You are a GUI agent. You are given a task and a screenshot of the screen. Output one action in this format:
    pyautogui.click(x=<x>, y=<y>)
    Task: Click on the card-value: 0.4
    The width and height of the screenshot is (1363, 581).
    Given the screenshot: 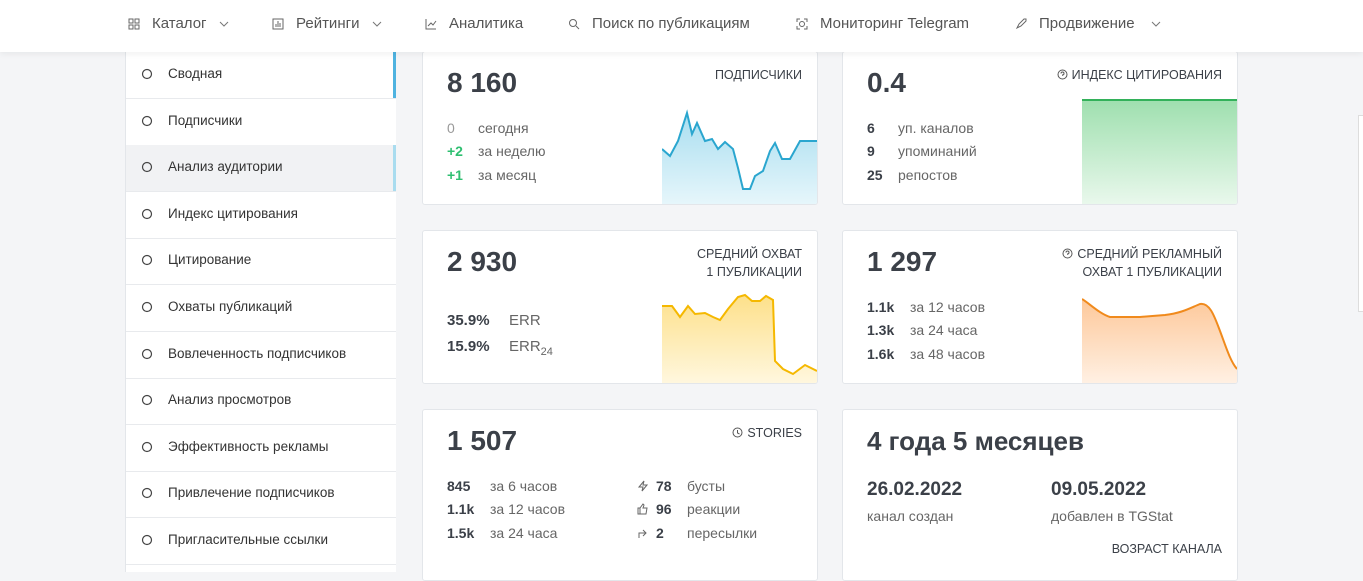 What is the action you would take?
    pyautogui.click(x=886, y=82)
    